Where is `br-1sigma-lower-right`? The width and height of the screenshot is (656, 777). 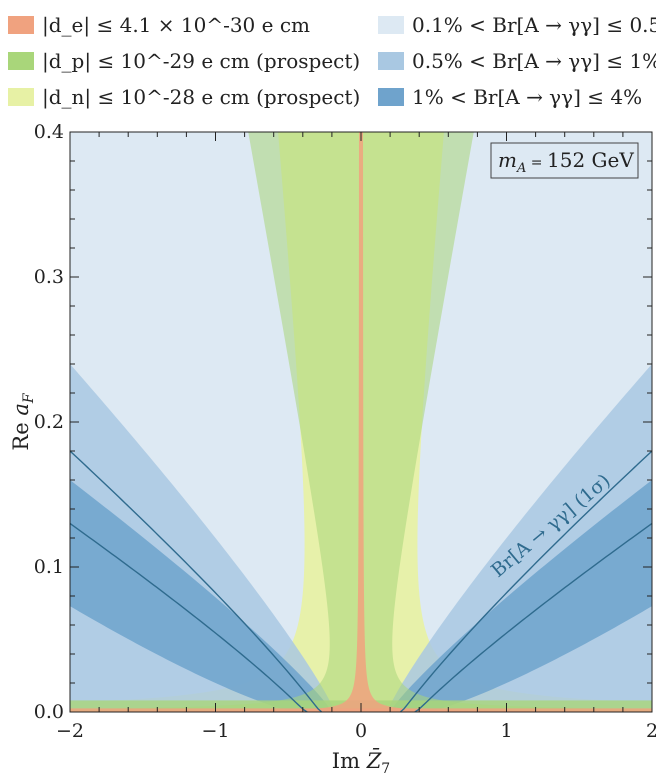
br-1sigma-lower-right is located at coordinates (533, 617).